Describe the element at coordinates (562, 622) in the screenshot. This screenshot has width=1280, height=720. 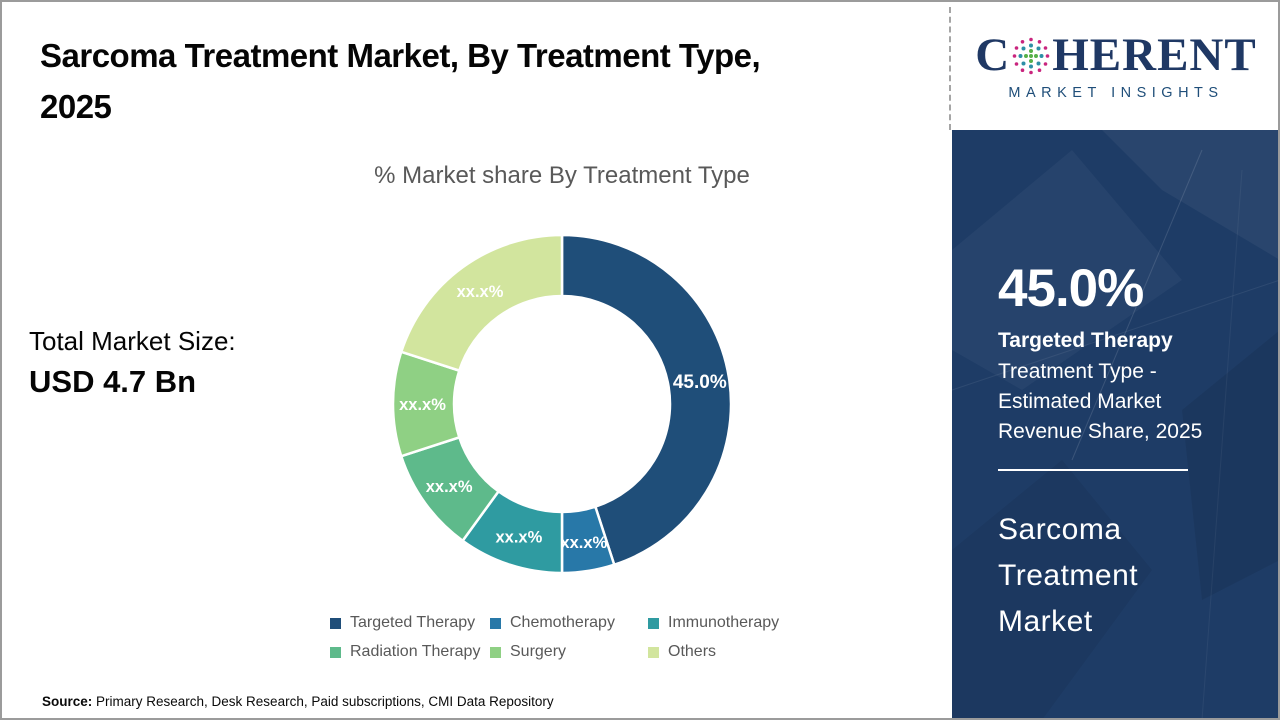
I see `legend-label: Chemotherapy` at that location.